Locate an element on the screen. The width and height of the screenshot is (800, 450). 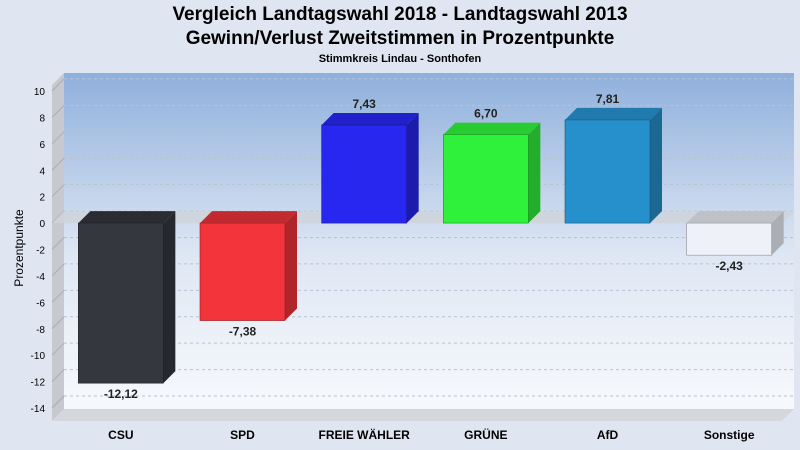
y-tick-label: -2 is located at coordinates (40, 251).